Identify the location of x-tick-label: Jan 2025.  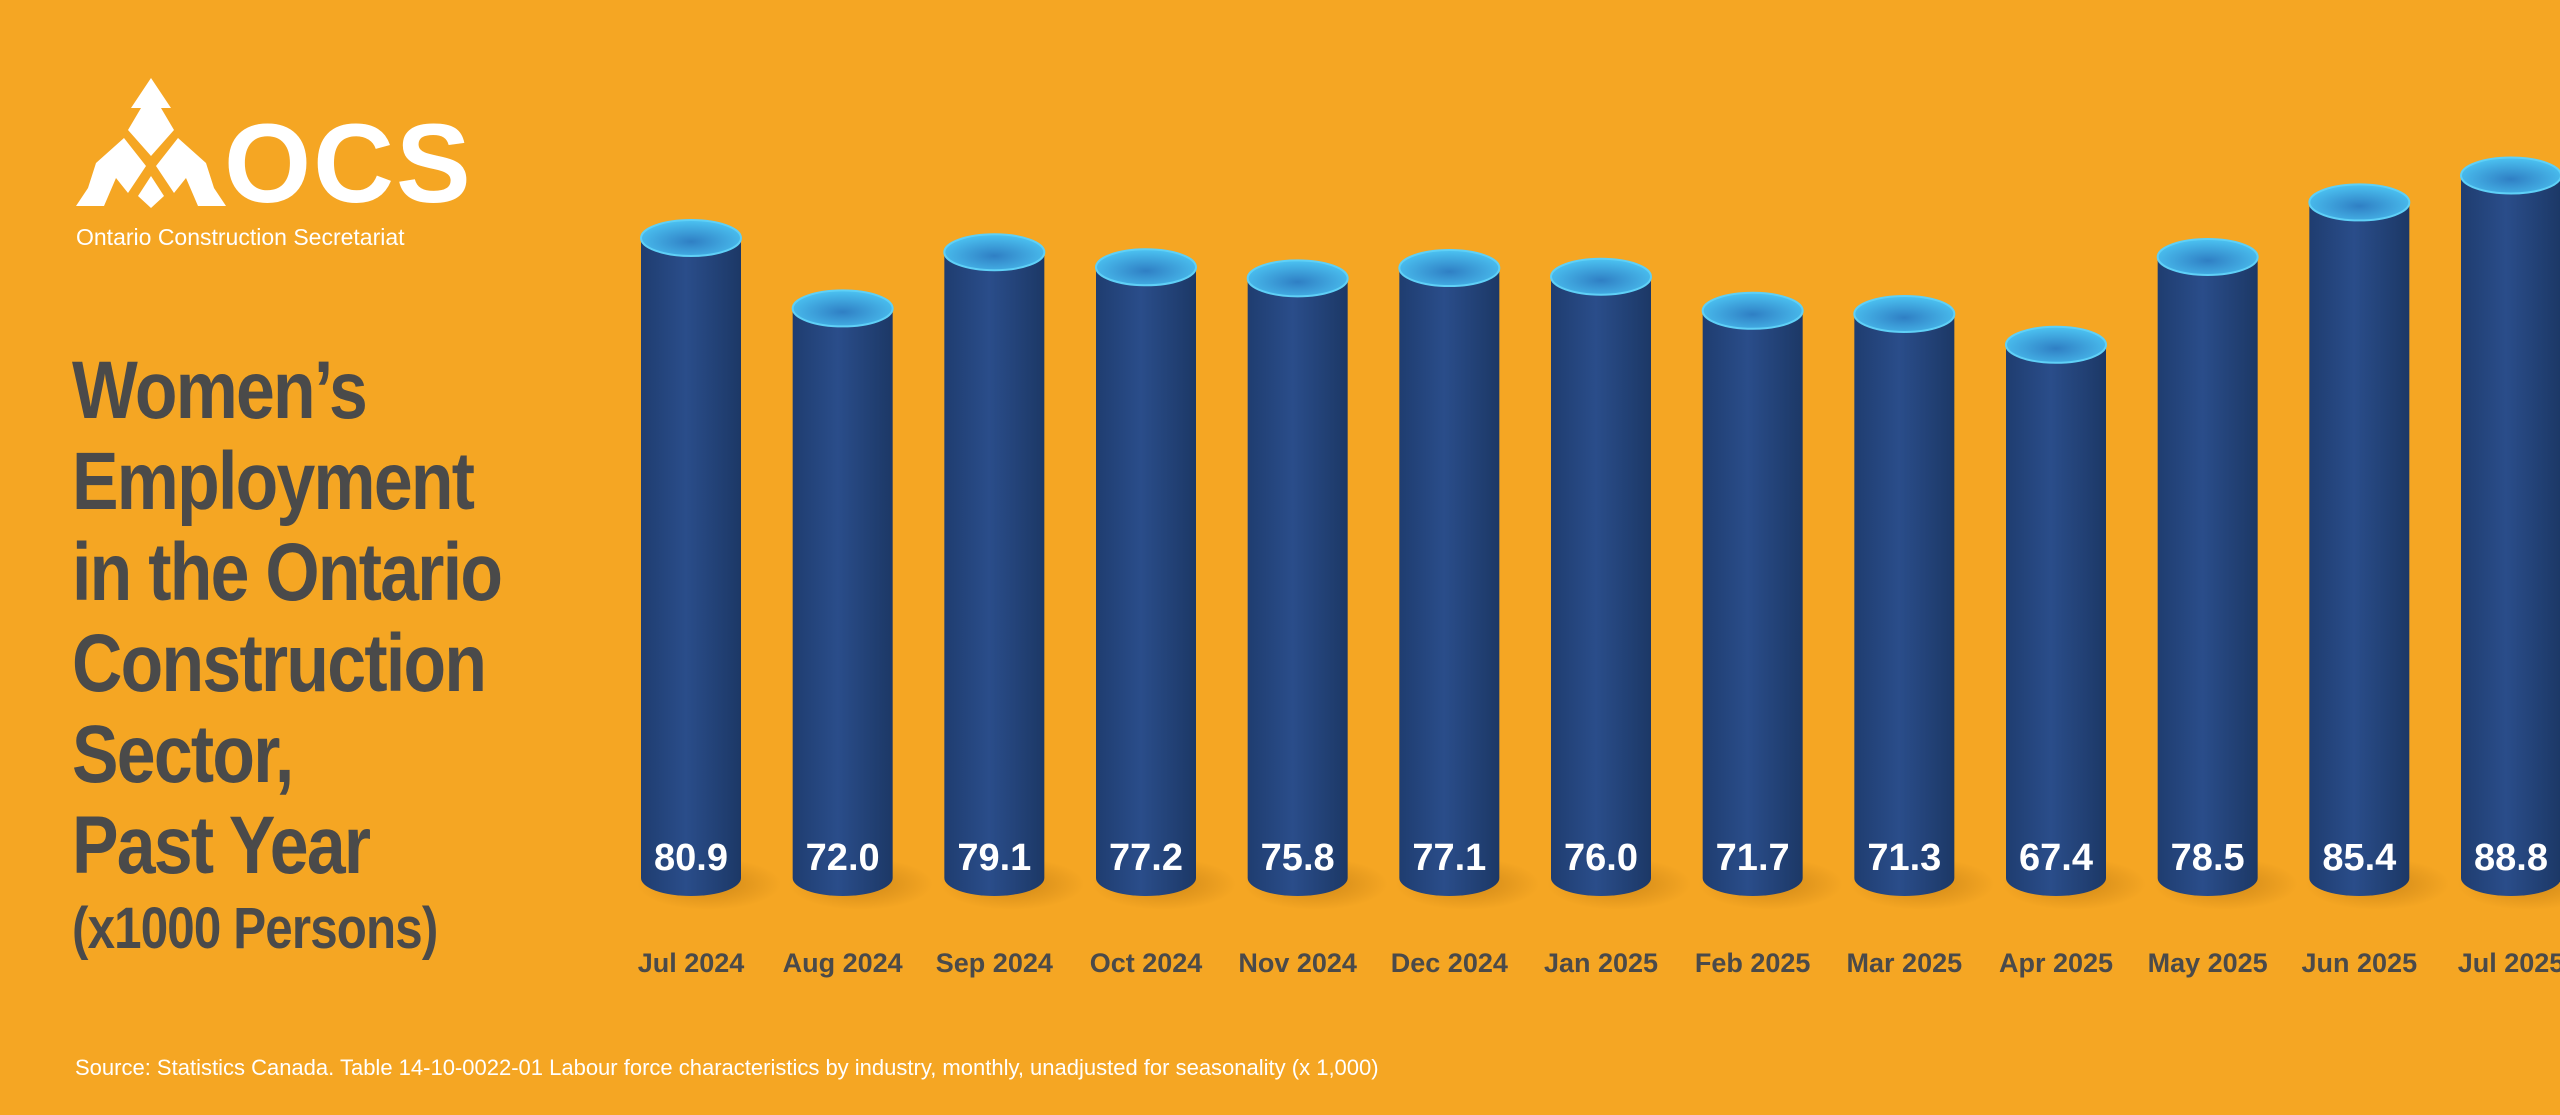
(1601, 963).